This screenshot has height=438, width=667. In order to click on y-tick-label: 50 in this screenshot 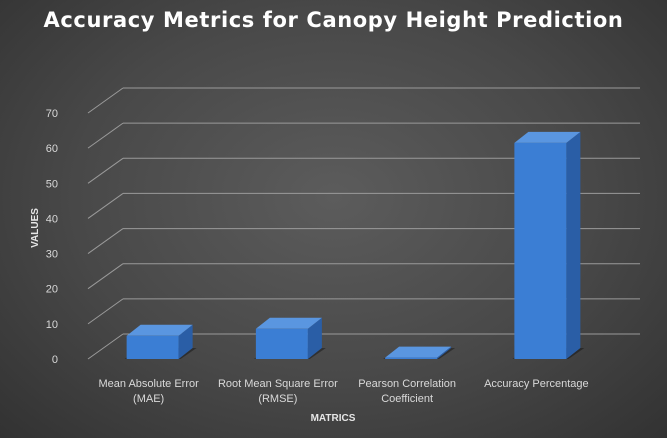, I will do `click(52, 184)`.